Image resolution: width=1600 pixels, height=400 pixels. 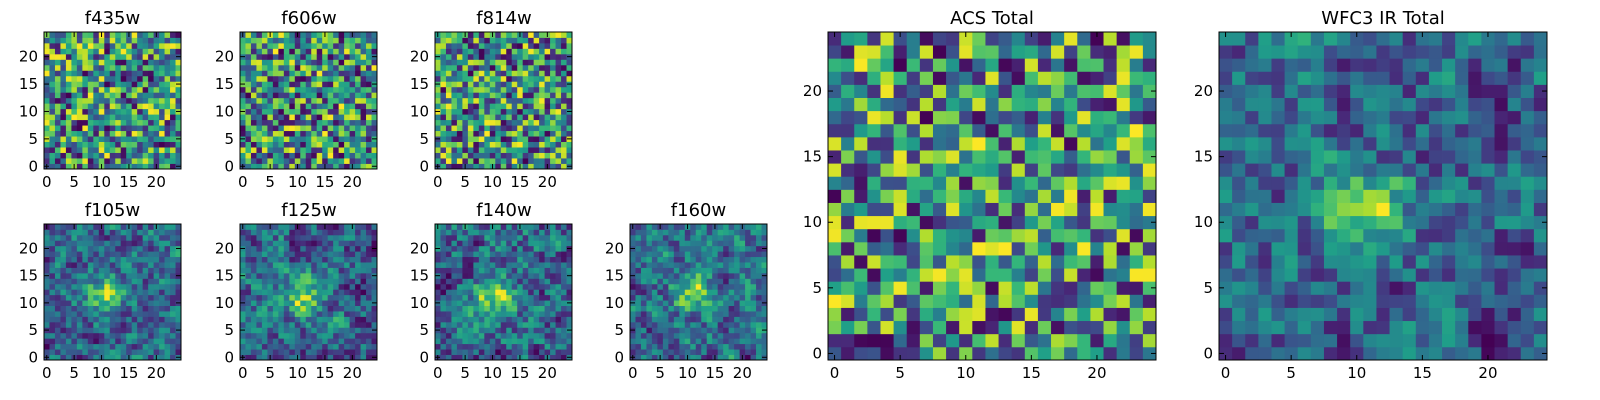 I want to click on y-tick-label: 10, so click(x=28, y=303).